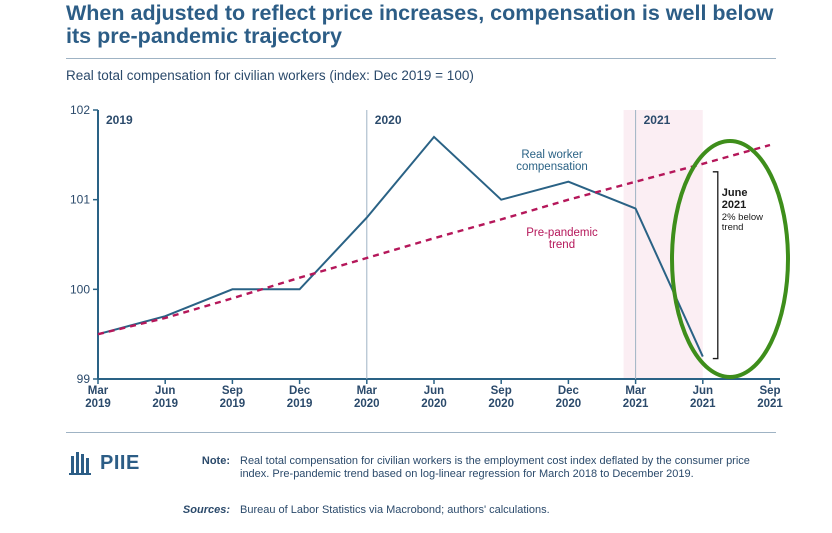  Describe the element at coordinates (84, 379) in the screenshot. I see `y-tick-label: 99` at that location.